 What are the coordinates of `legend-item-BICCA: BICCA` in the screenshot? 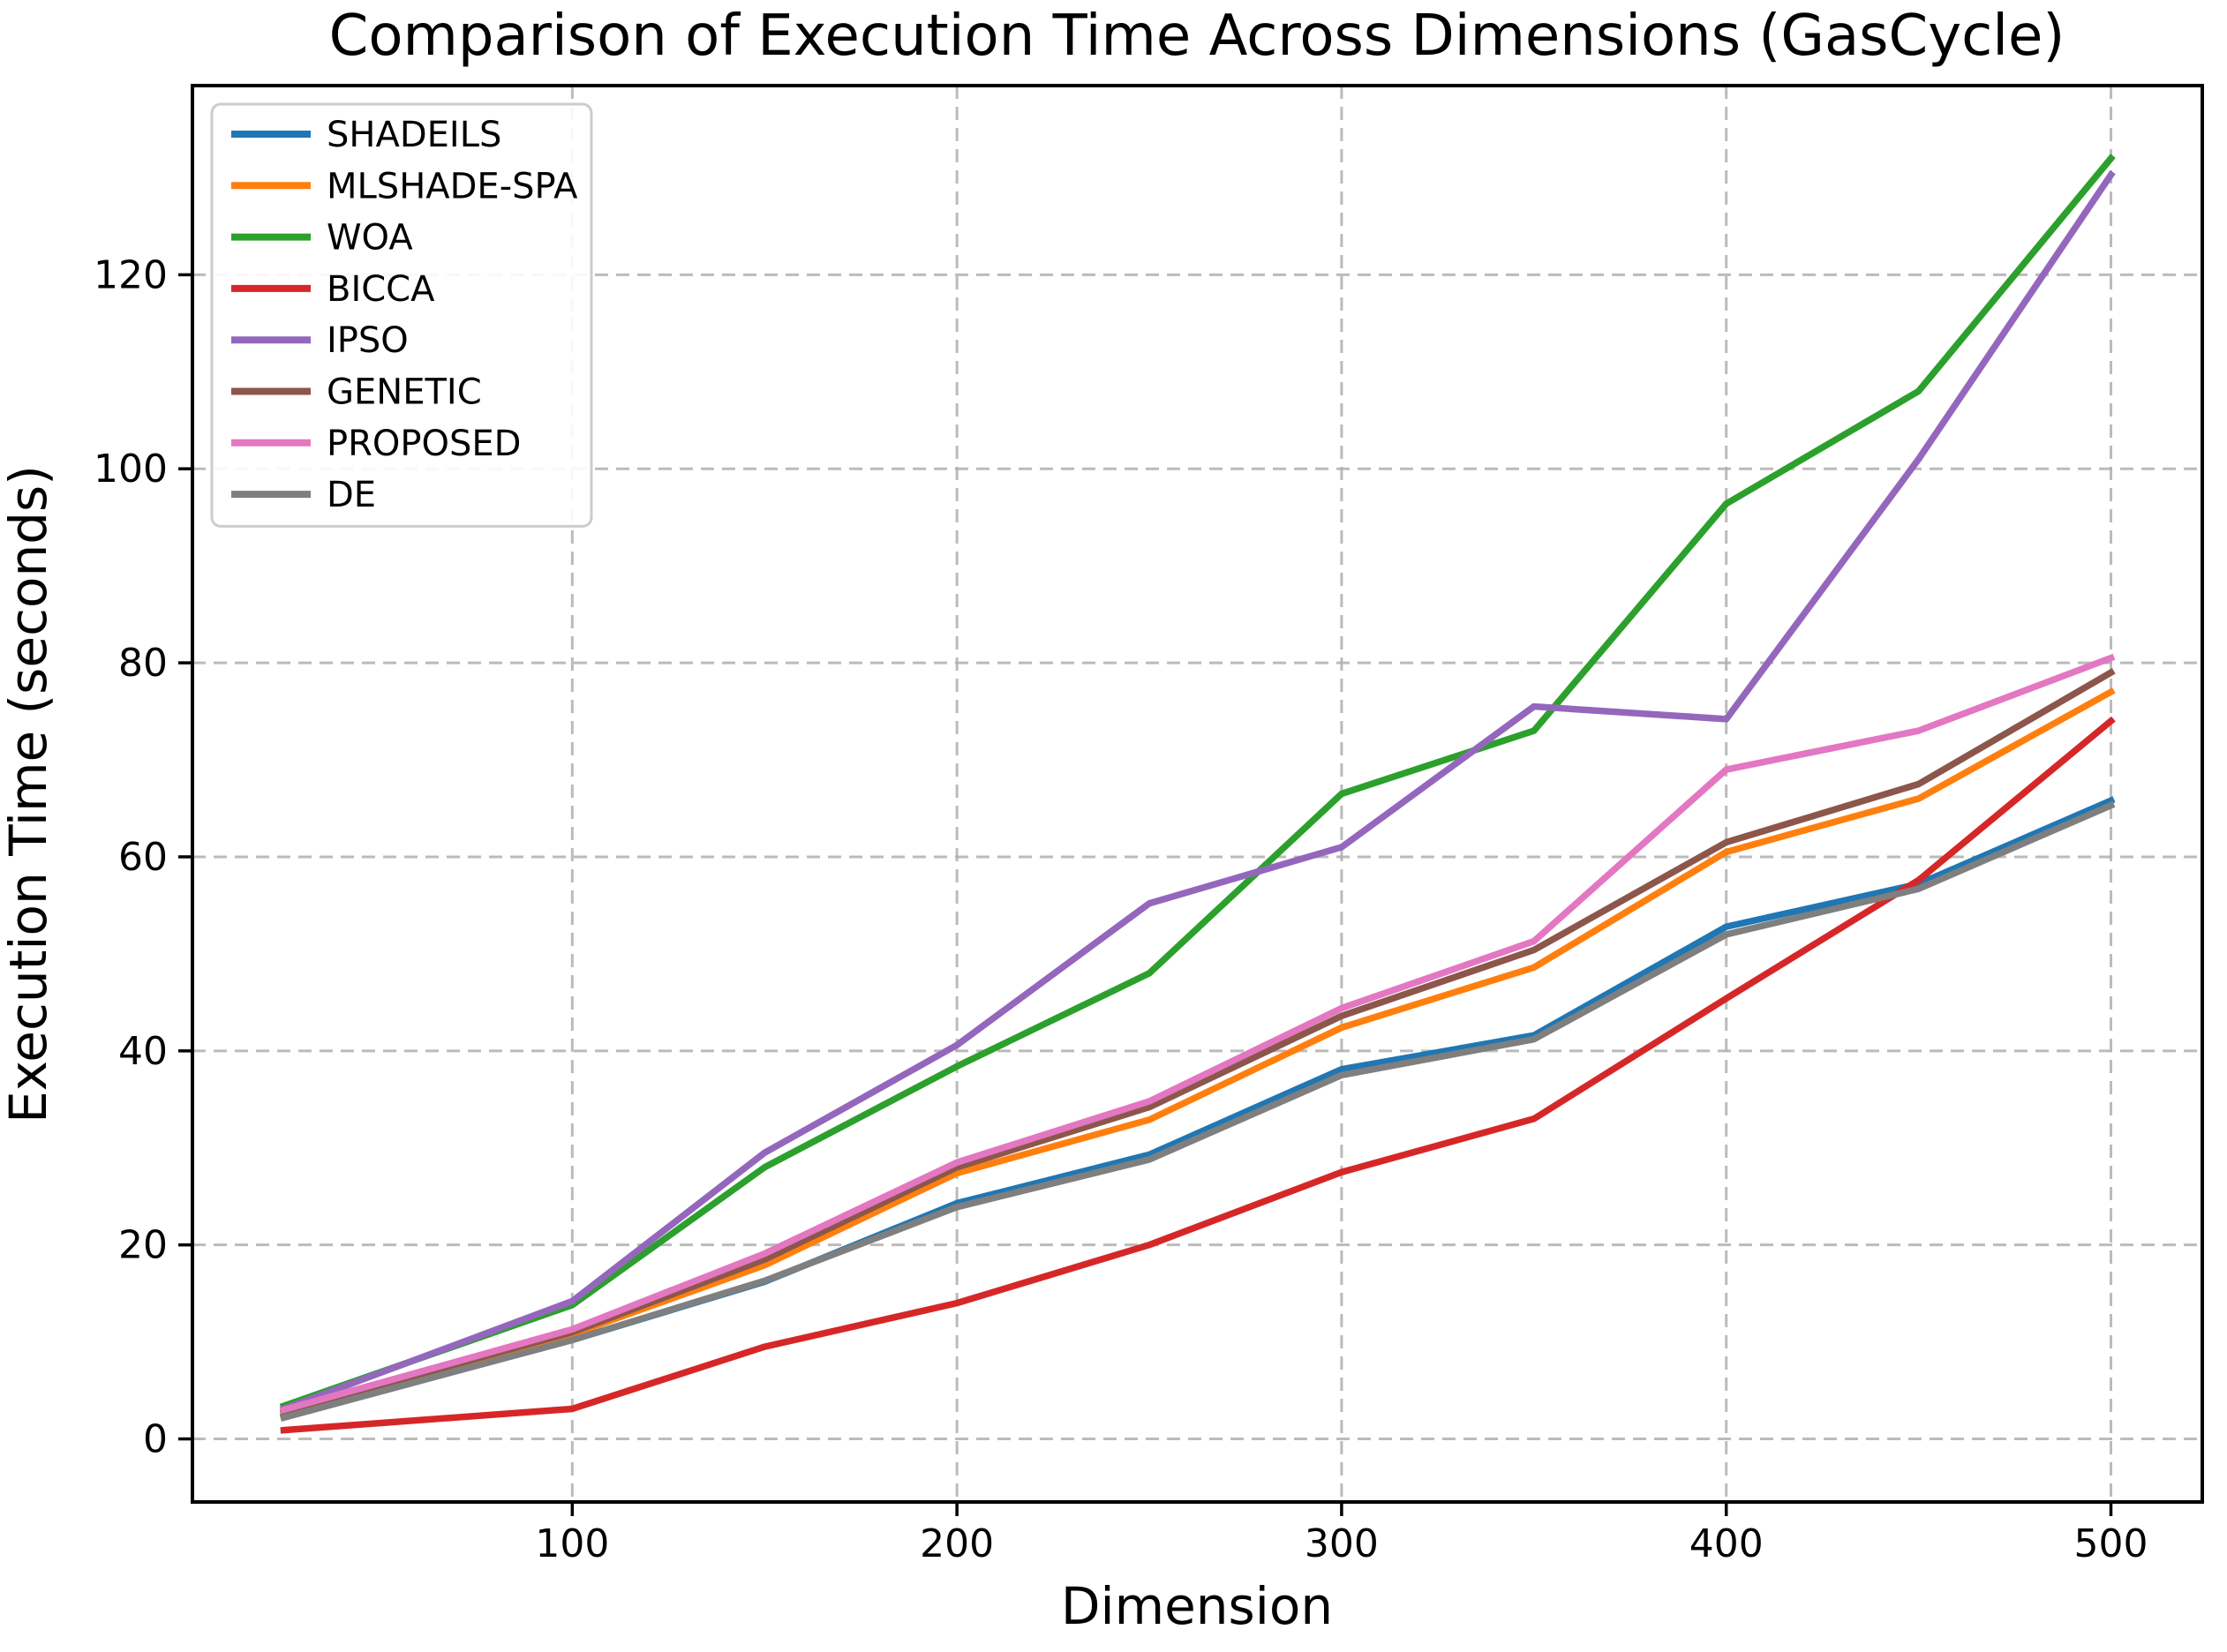 It's located at (333, 289).